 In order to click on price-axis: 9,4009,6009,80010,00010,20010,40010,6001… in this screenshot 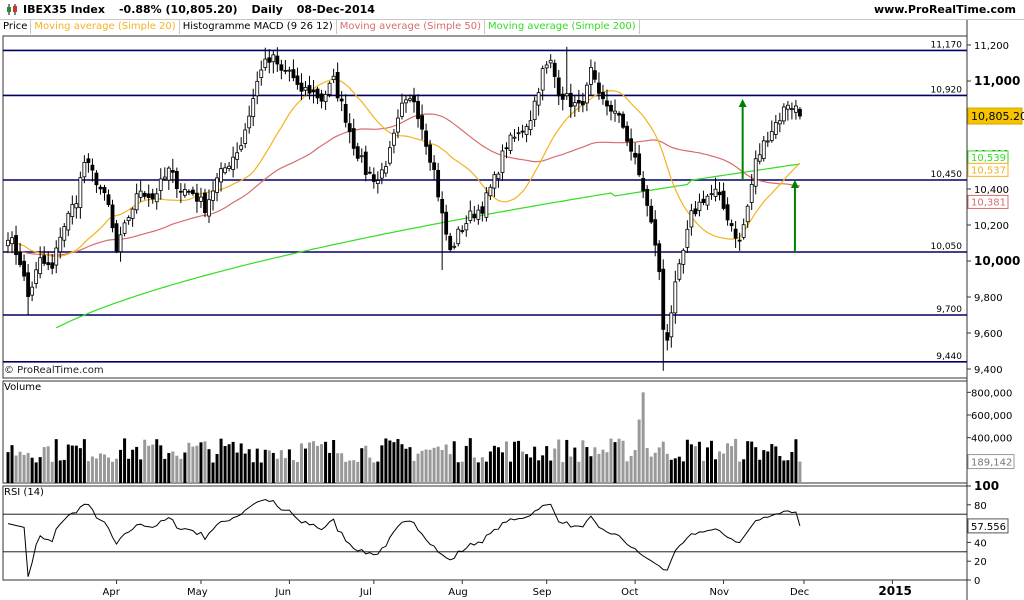, I will do `click(995, 314)`.